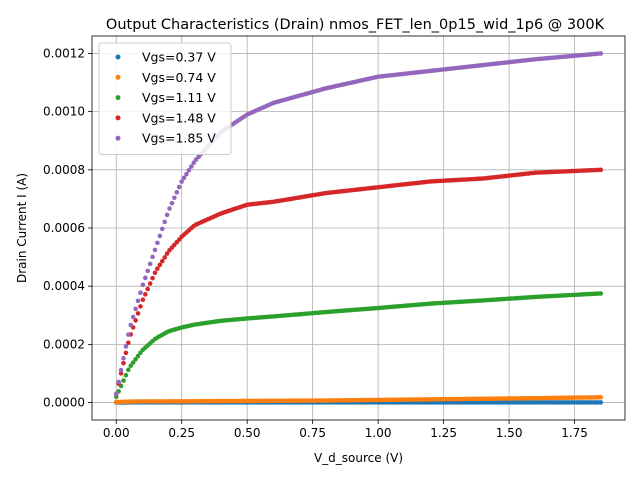 Image resolution: width=640 pixels, height=480 pixels. What do you see at coordinates (116, 433) in the screenshot?
I see `x-tick-label: 0.00` at bounding box center [116, 433].